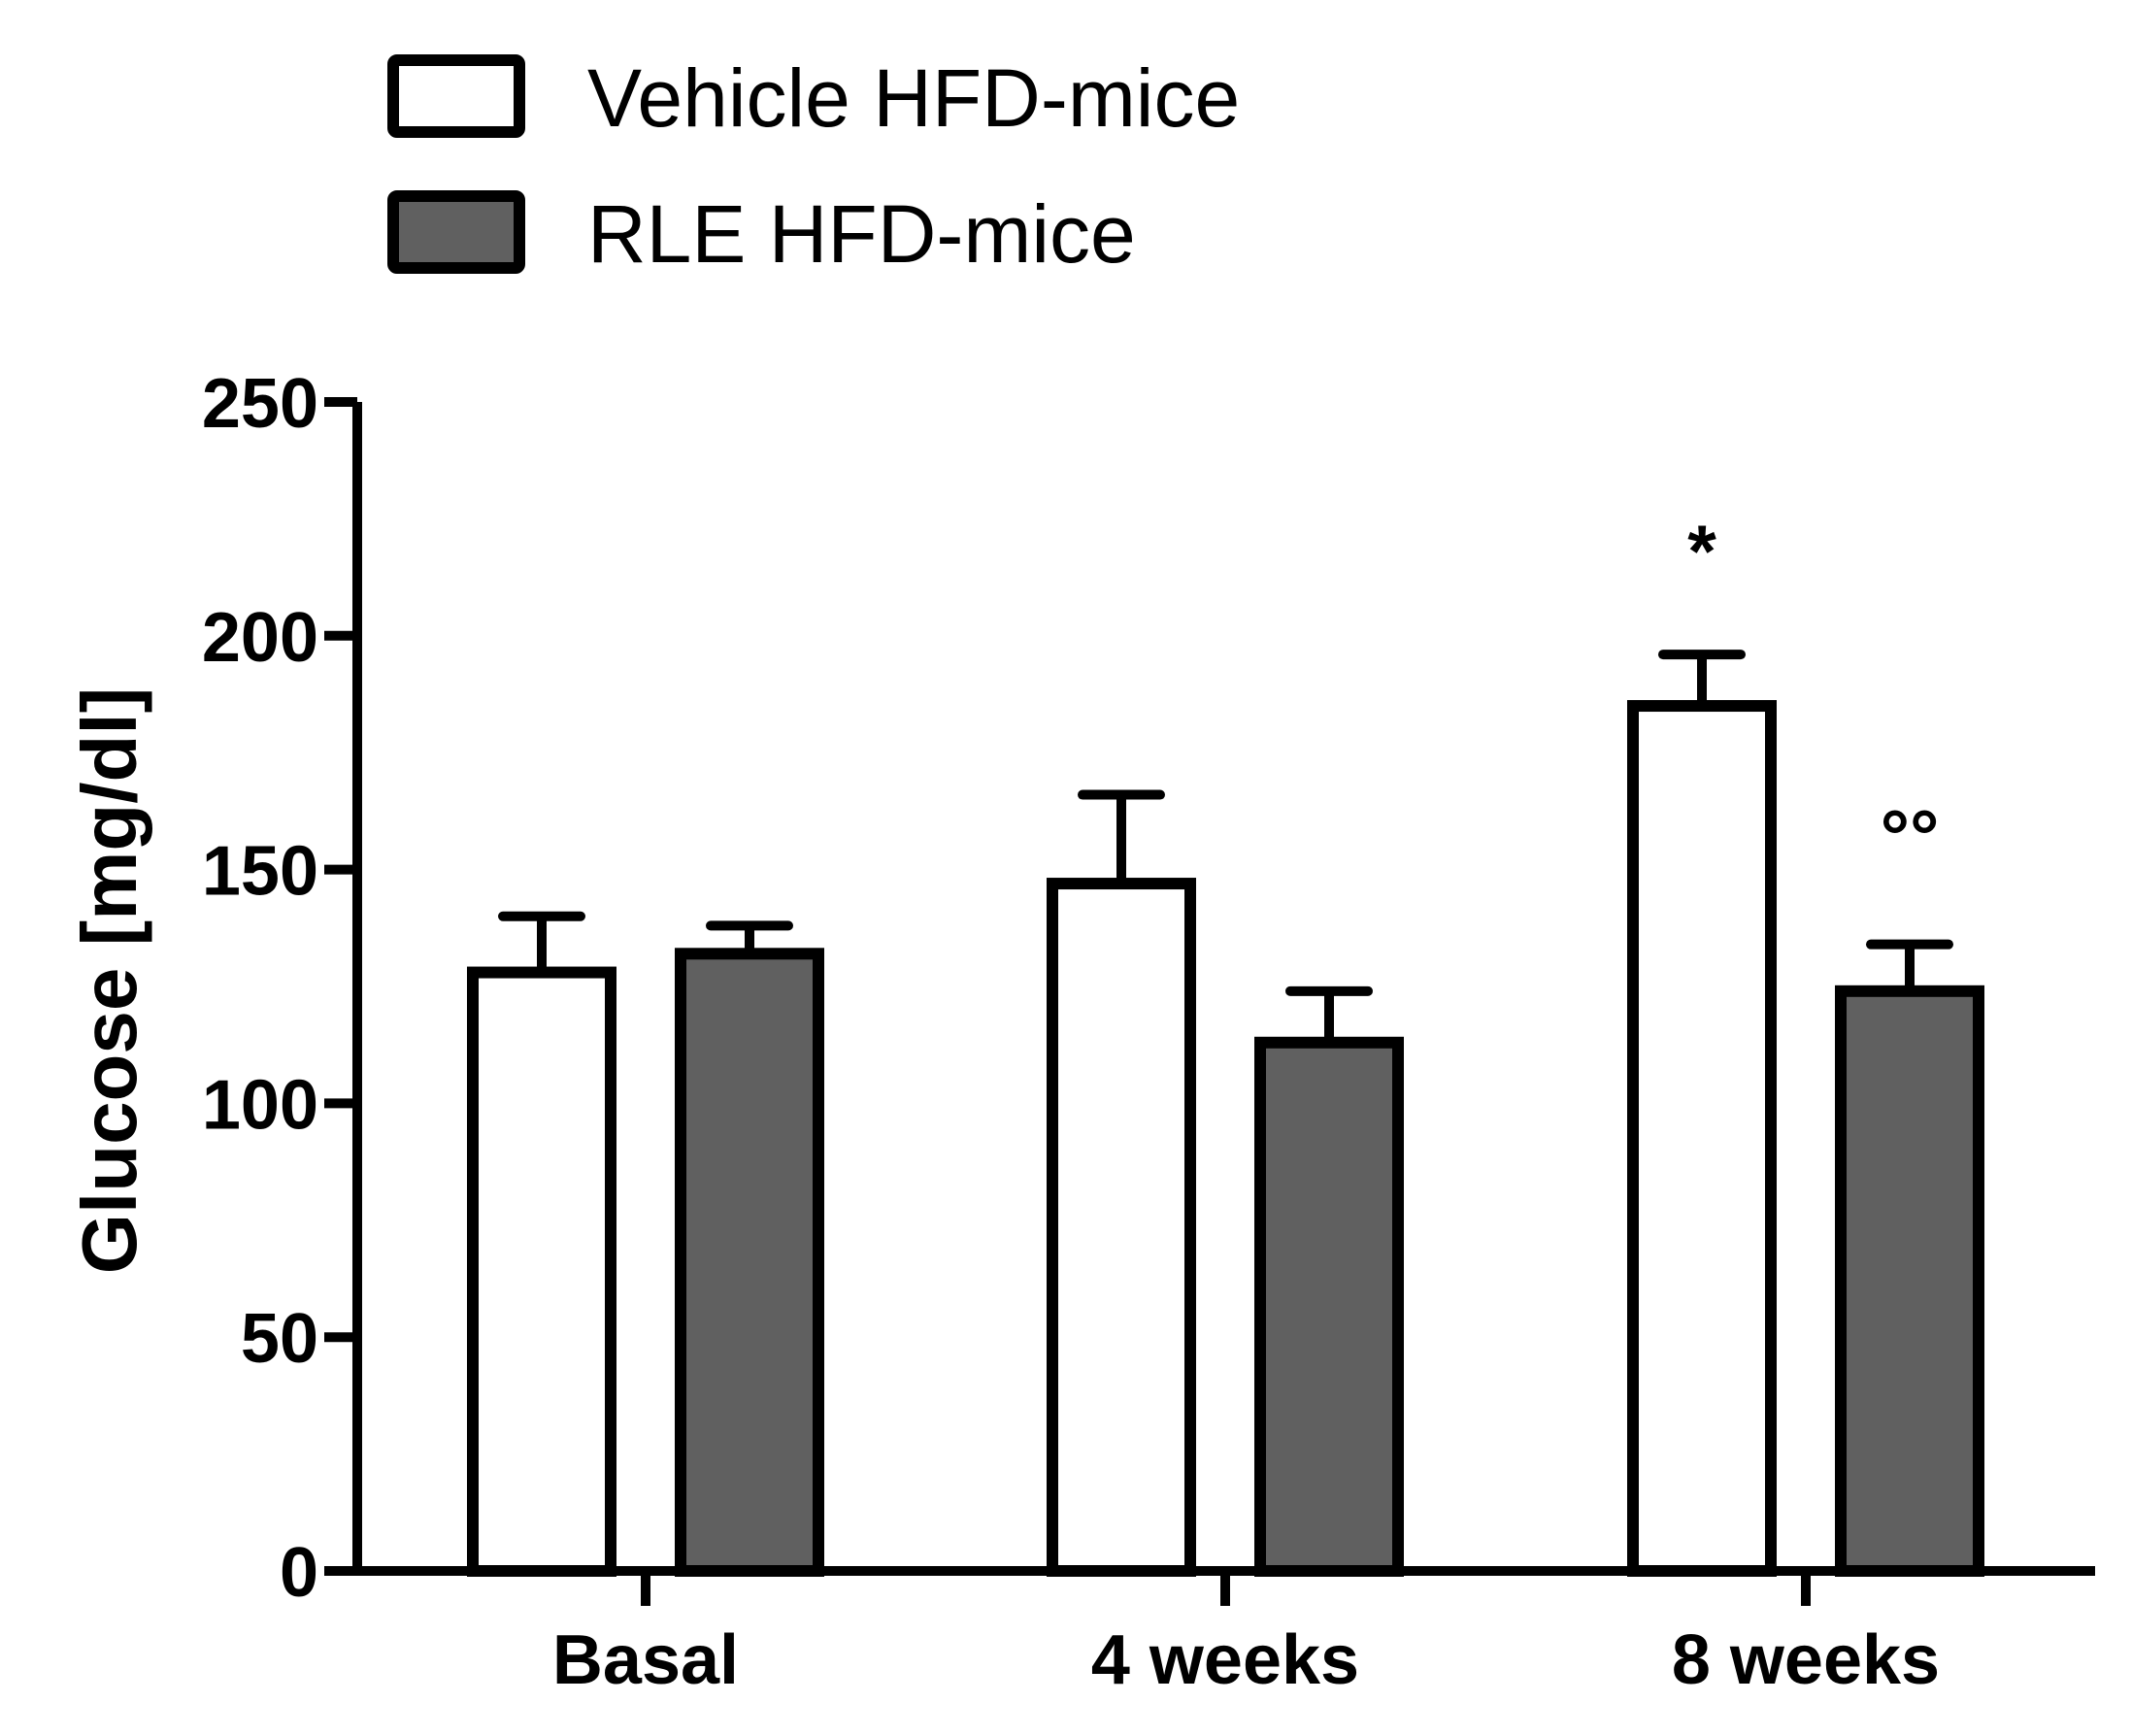  Describe the element at coordinates (260, 1105) in the screenshot. I see `y-tick-label: 100` at that location.